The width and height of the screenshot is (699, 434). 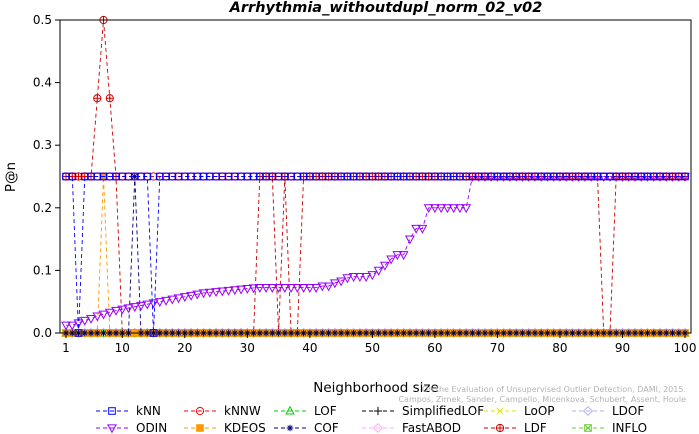 I want to click on legend-item-INFLO: INFLO, so click(x=609, y=427).